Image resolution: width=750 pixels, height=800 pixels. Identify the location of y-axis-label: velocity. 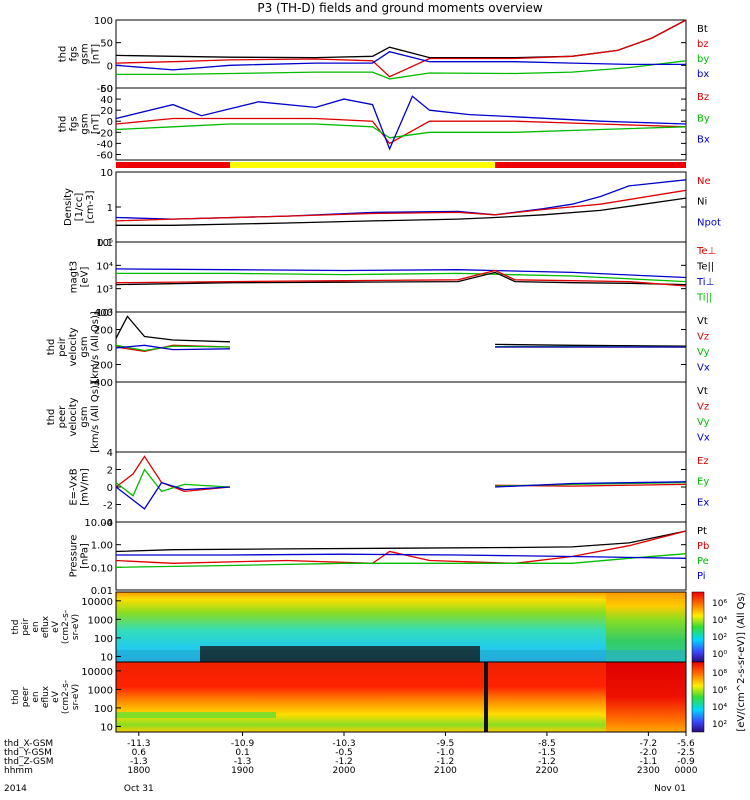
(73, 346).